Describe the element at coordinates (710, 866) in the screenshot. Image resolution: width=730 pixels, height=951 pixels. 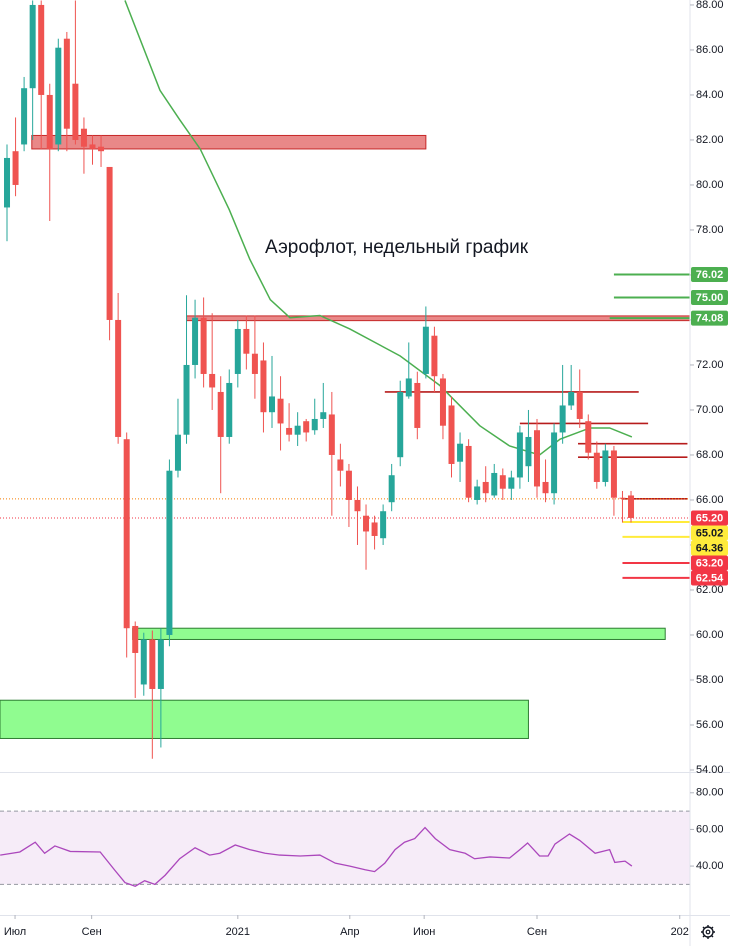
I see `rsi-tick-label: 40.00` at that location.